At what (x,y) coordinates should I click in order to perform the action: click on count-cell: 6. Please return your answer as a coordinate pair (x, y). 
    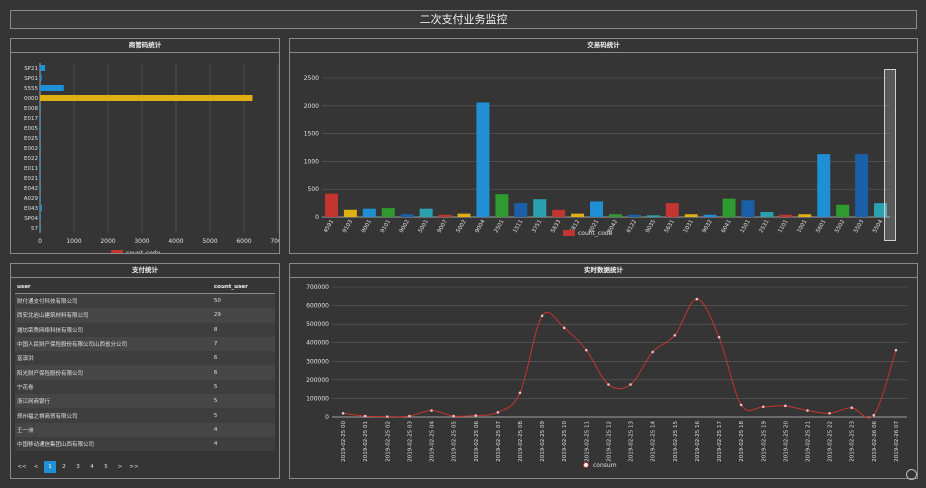
    Looking at the image, I should click on (243, 358).